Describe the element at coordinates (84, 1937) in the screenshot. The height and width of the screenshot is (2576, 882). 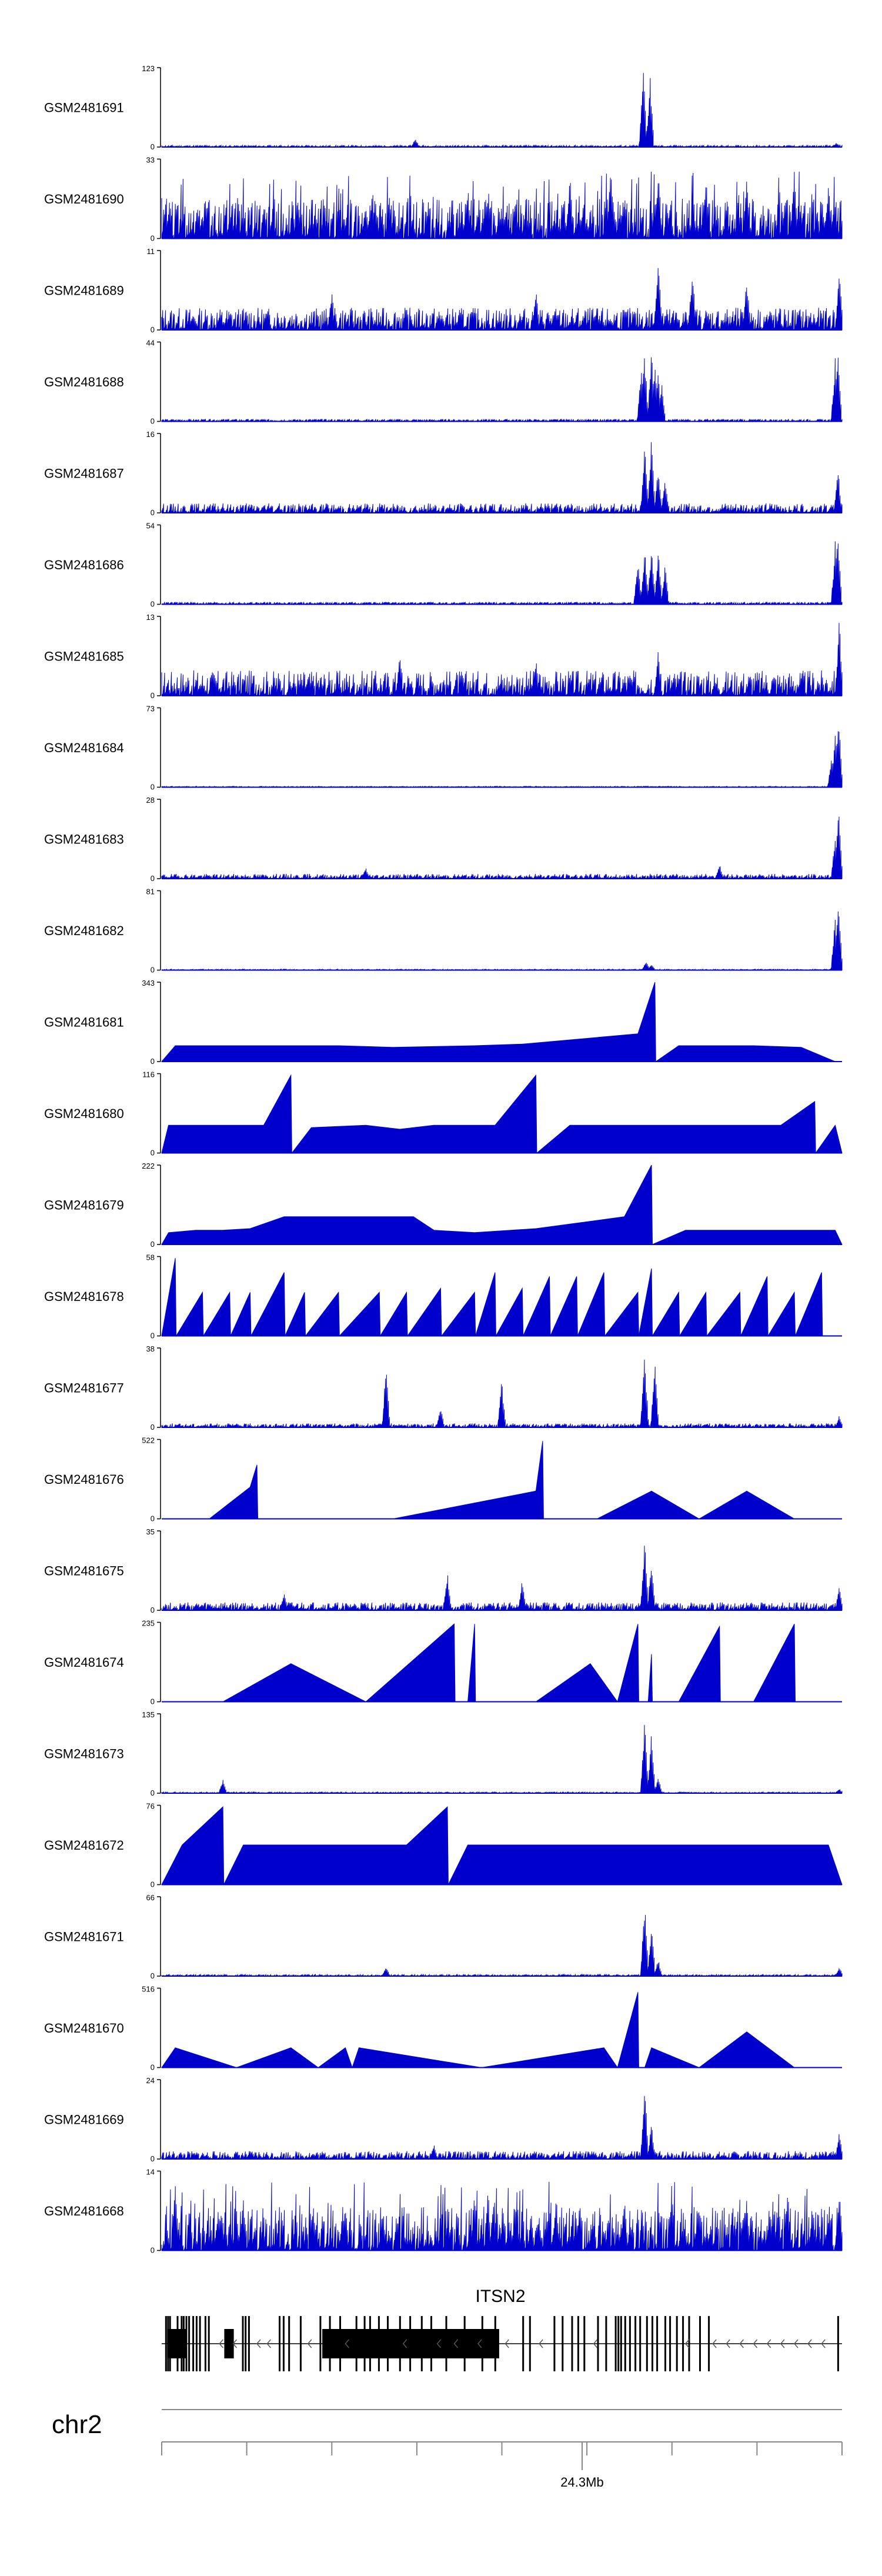
I see `track-label: GSM2481671` at that location.